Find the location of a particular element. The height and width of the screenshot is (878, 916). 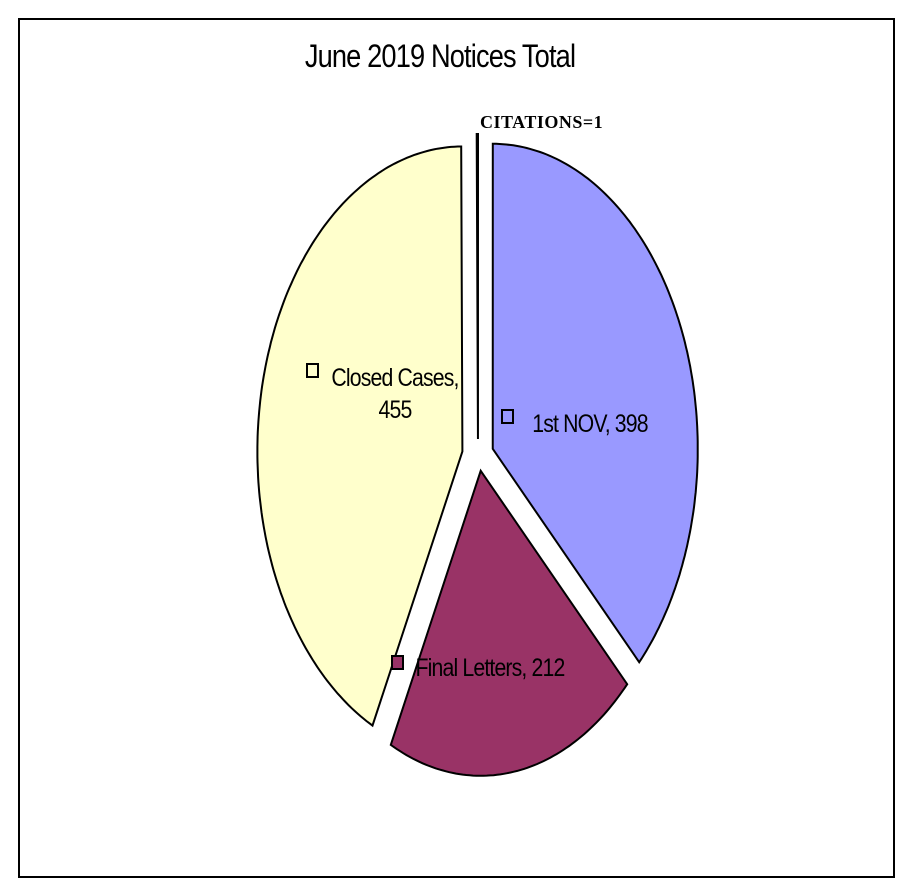

data-label: 1st NOV, 398 is located at coordinates (590, 424).